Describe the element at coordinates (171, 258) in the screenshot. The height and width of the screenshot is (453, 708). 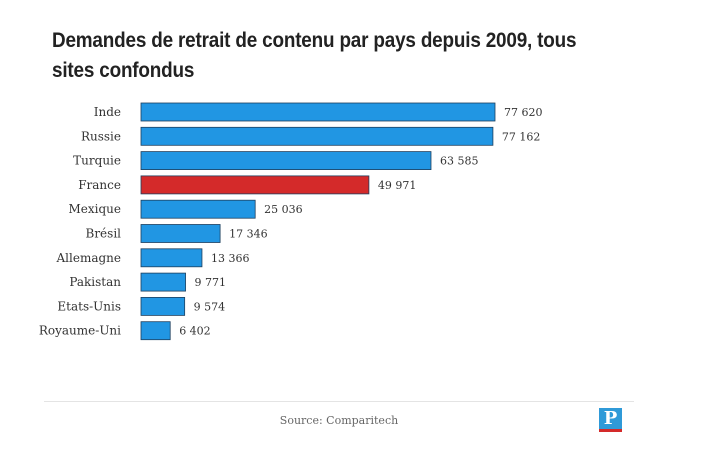
I see `bar-allemagne` at that location.